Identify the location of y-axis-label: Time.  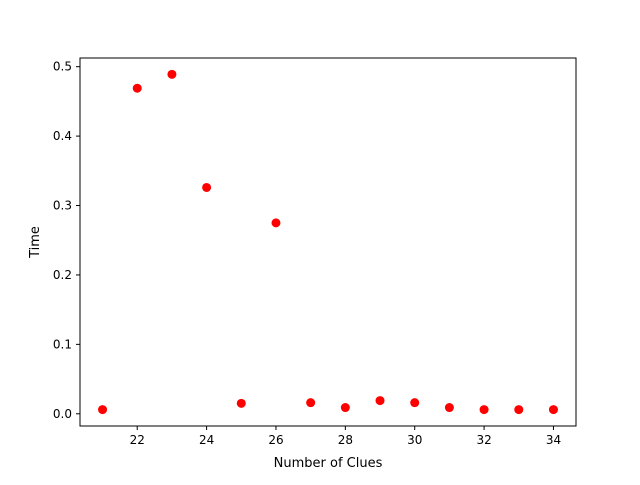
(35, 242).